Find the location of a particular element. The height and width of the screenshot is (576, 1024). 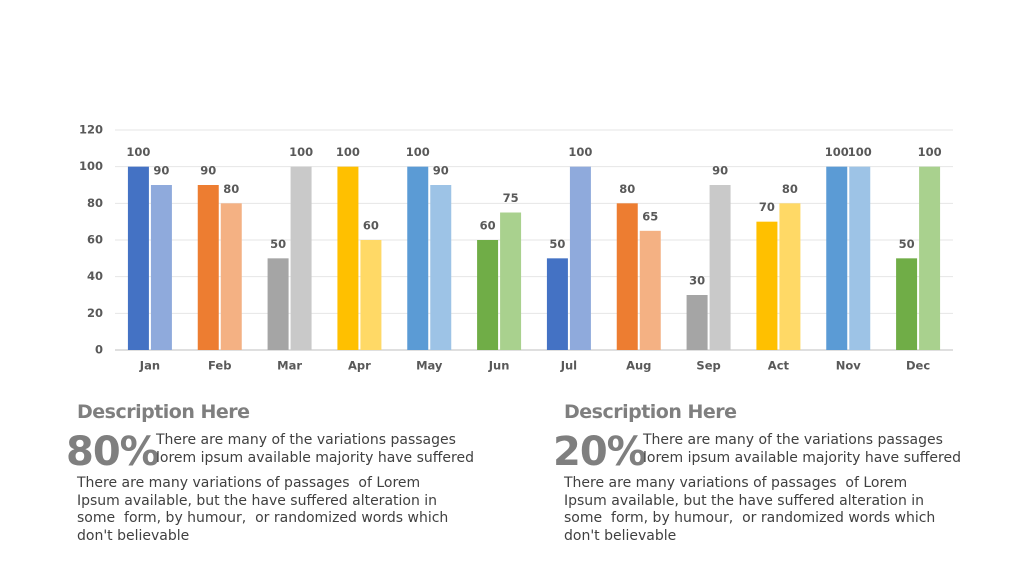

data-label: 30 is located at coordinates (697, 281).